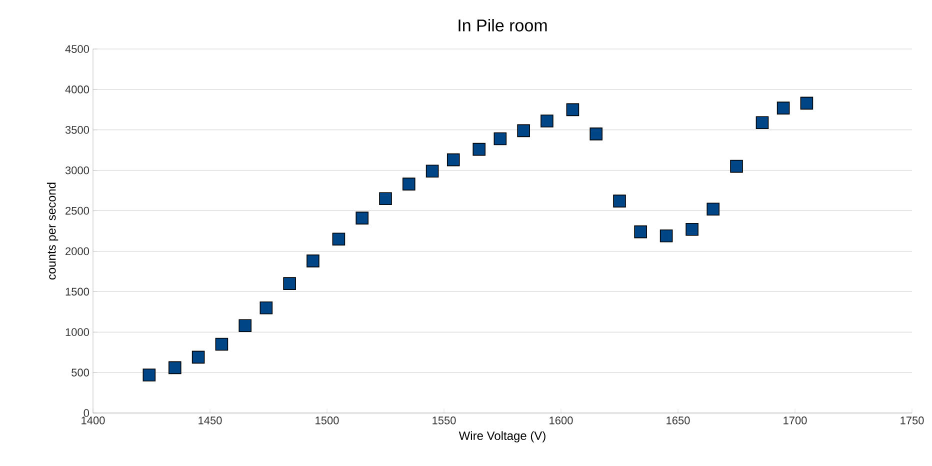 The image size is (932, 466). Describe the element at coordinates (912, 420) in the screenshot. I see `x-tick-label: 1750` at that location.